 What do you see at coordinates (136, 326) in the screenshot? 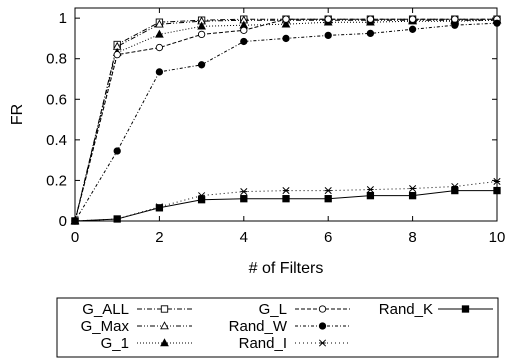
I see `legend-entry-g-max: G_Max` at bounding box center [136, 326].